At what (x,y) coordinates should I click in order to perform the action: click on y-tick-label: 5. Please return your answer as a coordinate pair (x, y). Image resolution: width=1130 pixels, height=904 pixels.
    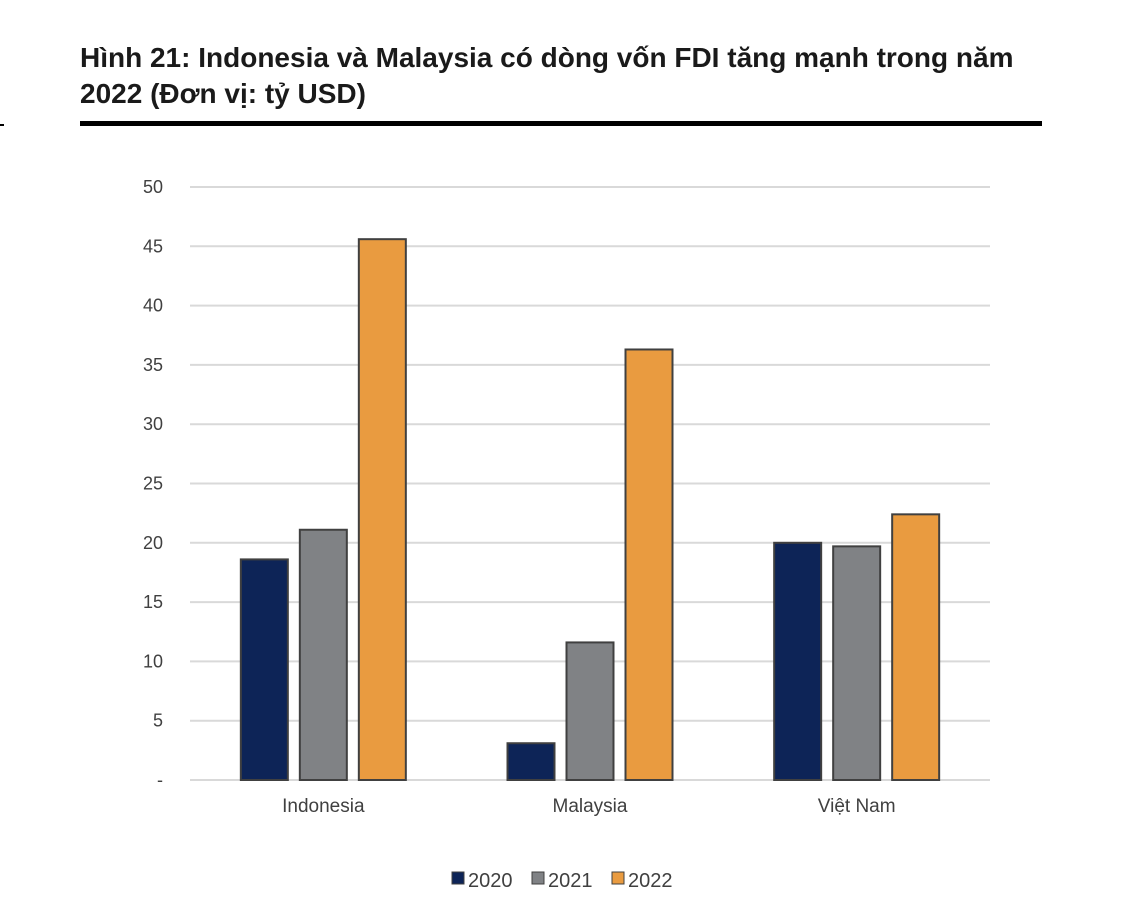
    Looking at the image, I should click on (158, 721).